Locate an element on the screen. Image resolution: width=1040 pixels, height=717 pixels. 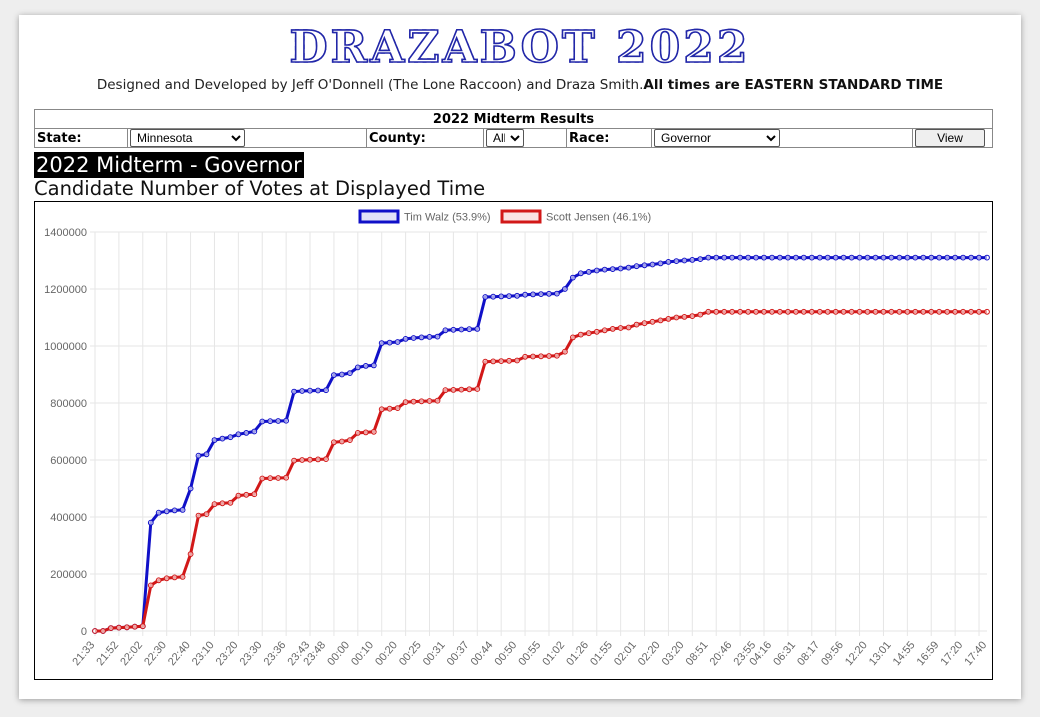
x-tick-label: 08:51 is located at coordinates (697, 653).